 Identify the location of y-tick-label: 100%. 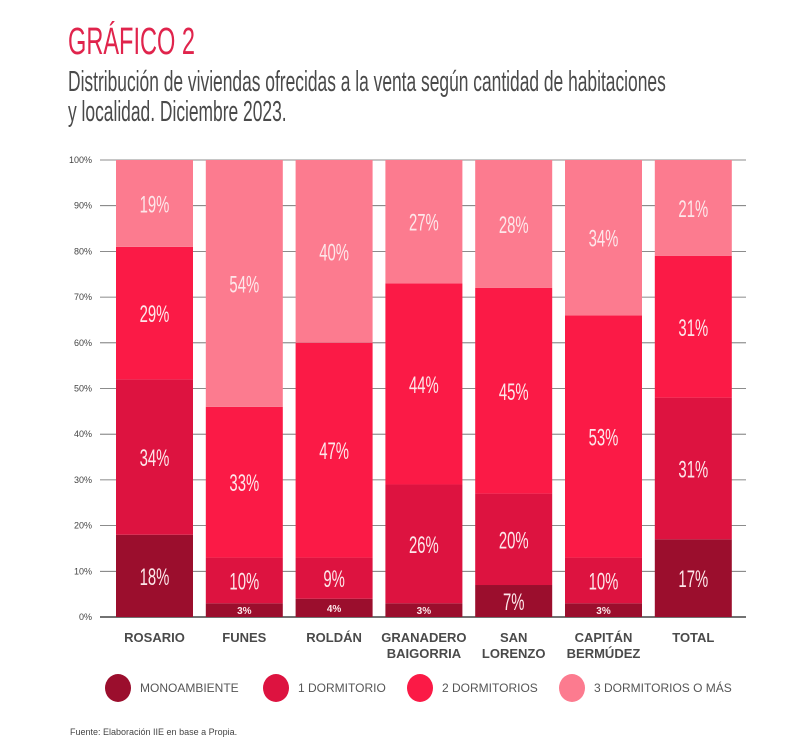
(80, 160).